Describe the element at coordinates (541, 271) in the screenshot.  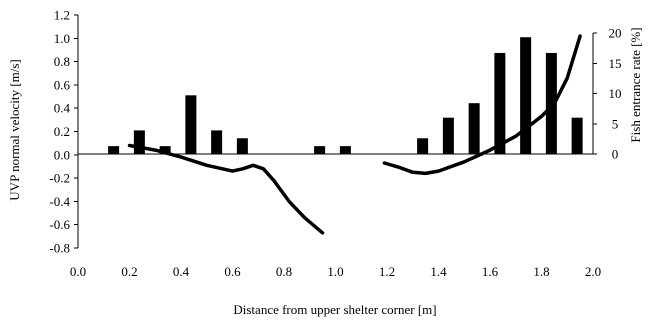
I see `x-tick-label: 1.8` at that location.